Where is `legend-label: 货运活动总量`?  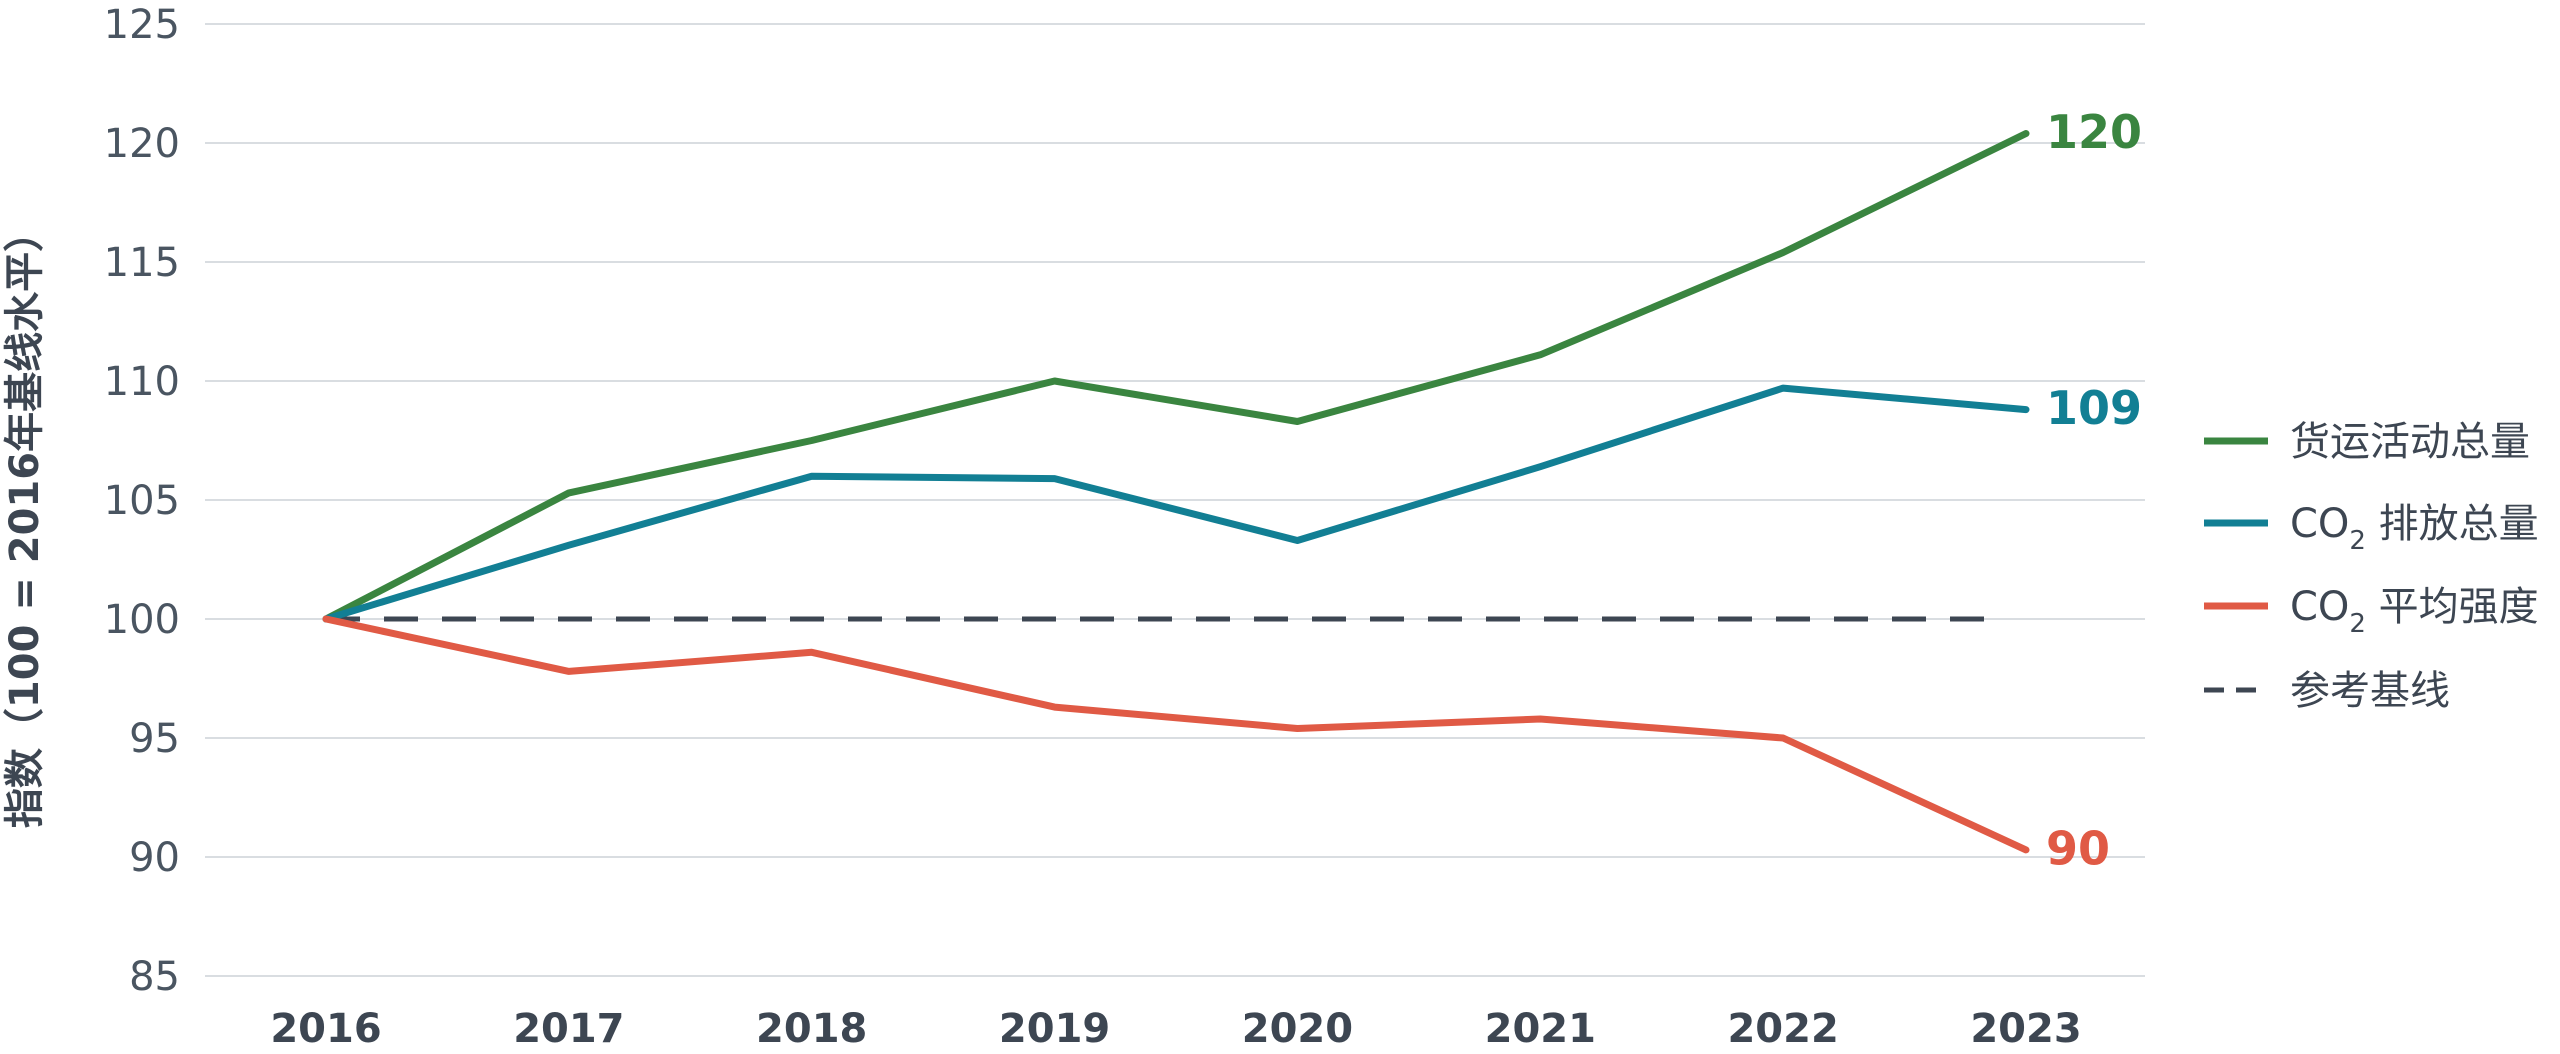 legend-label: 货运活动总量 is located at coordinates (2410, 442).